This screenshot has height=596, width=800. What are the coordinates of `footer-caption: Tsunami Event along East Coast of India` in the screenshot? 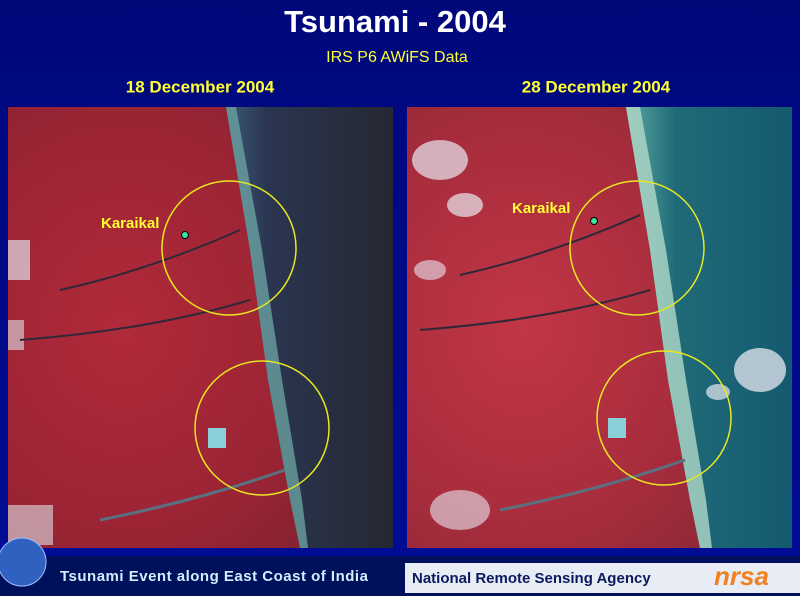 It's located at (214, 576).